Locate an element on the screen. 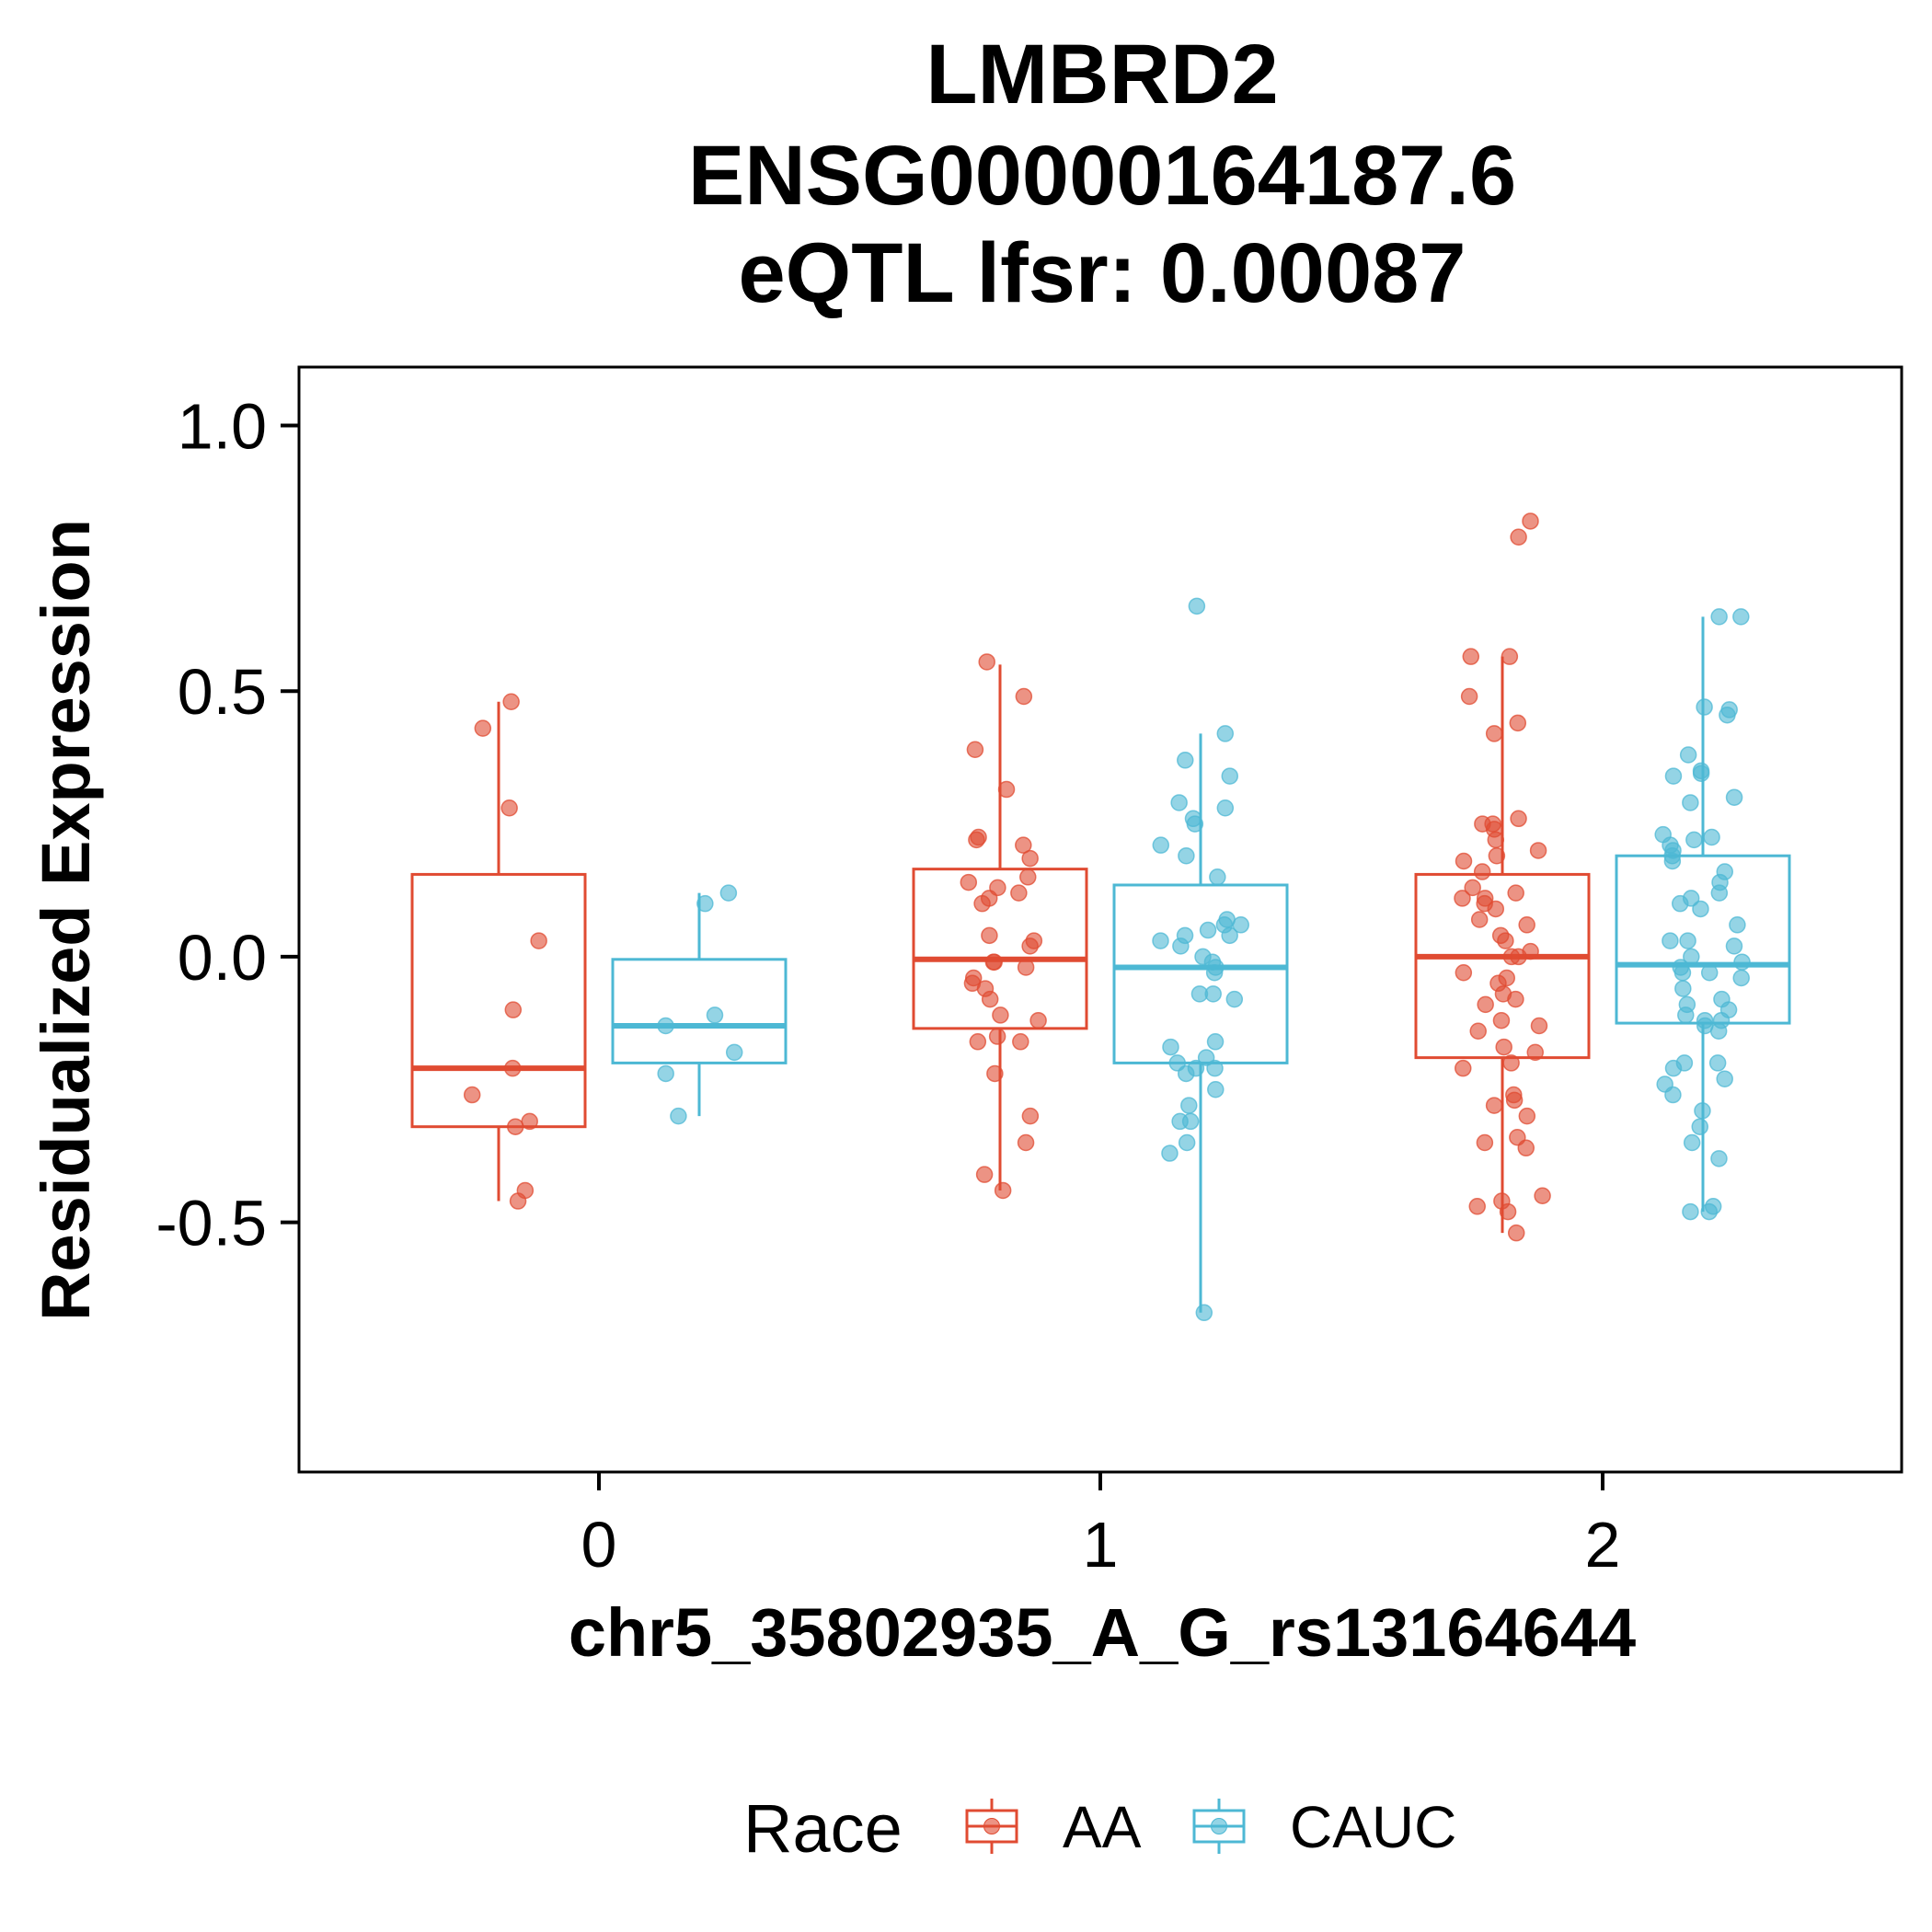 This screenshot has height=1932, width=1932. x-tick-label: 0 is located at coordinates (599, 1545).